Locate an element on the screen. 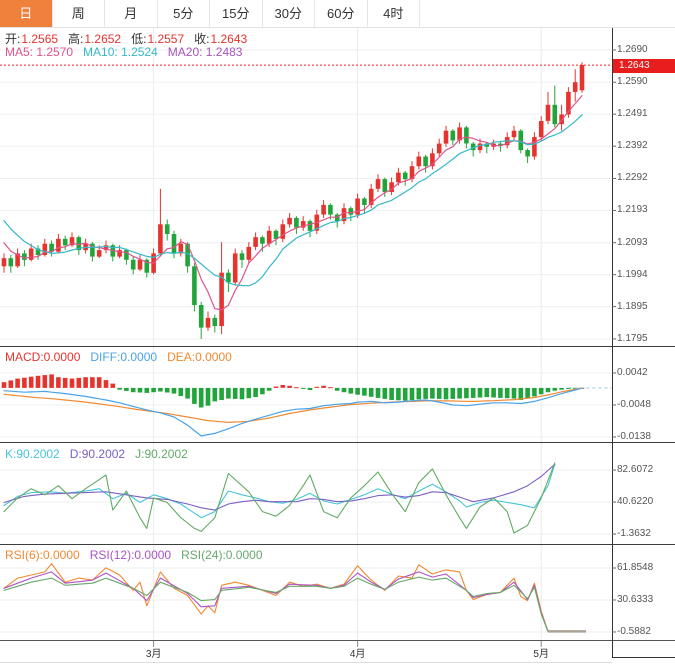 The height and width of the screenshot is (665, 675). tab-15min: 15分 is located at coordinates (236, 13).